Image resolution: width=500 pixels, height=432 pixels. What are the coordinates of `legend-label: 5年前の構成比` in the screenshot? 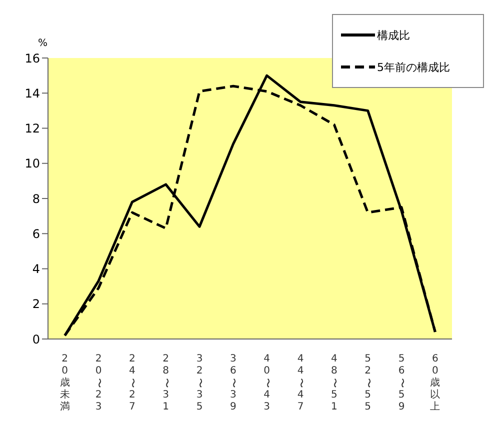 It's located at (413, 67).